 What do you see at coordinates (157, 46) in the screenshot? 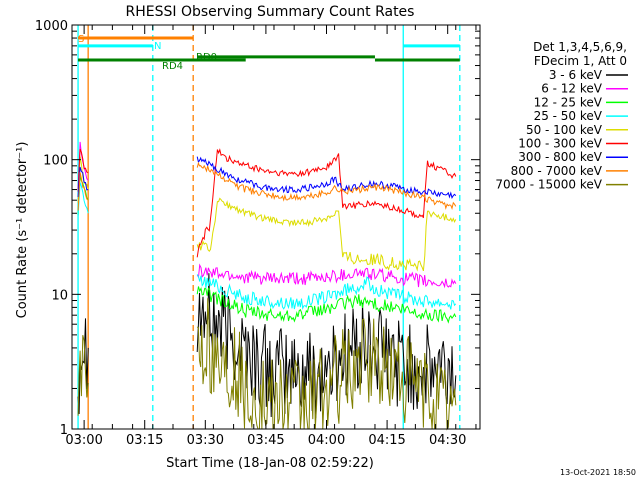
I see `flag-label-n: N` at bounding box center [157, 46].